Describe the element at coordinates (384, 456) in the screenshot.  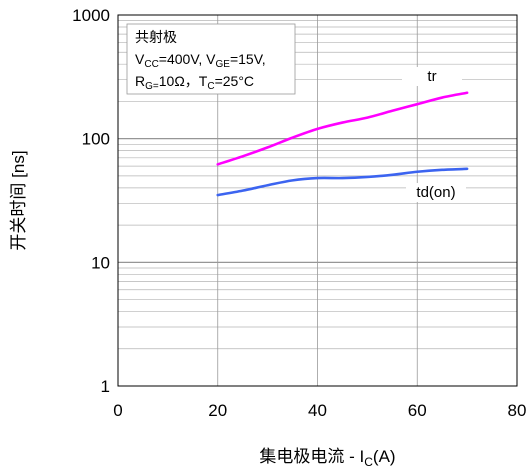
I see `x-axis-label-suffix: (A)` at that location.